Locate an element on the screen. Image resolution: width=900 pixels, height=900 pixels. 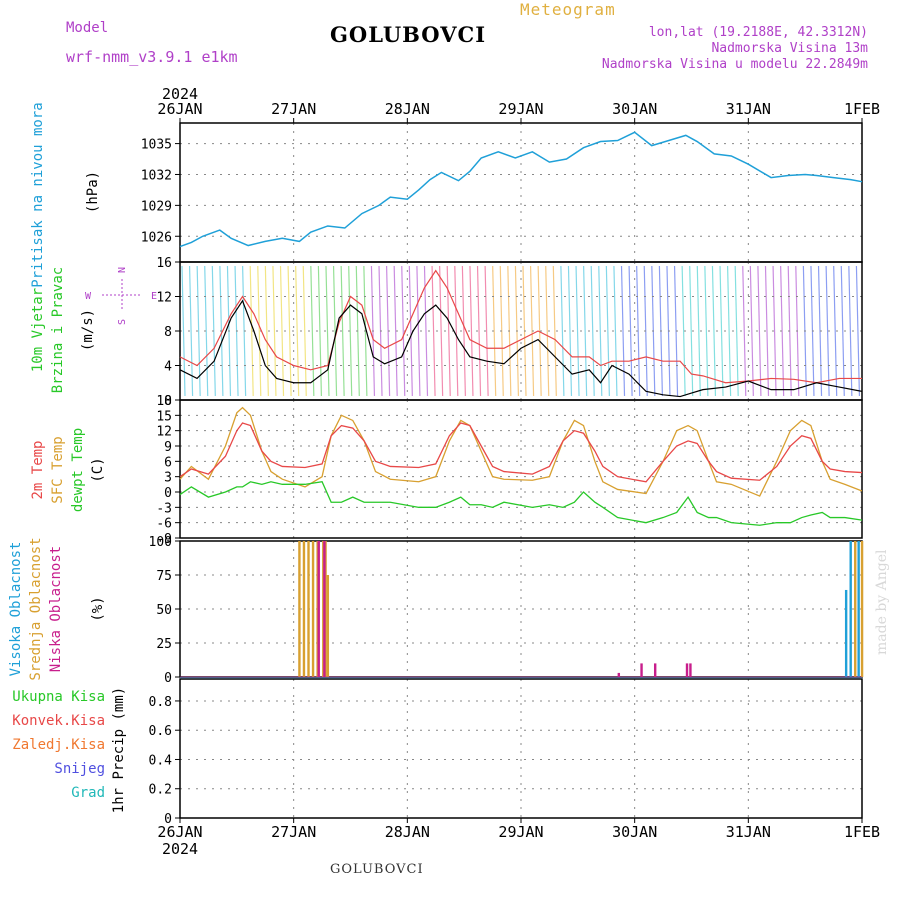
y-tick-label: 18 is located at coordinates (164, 401).